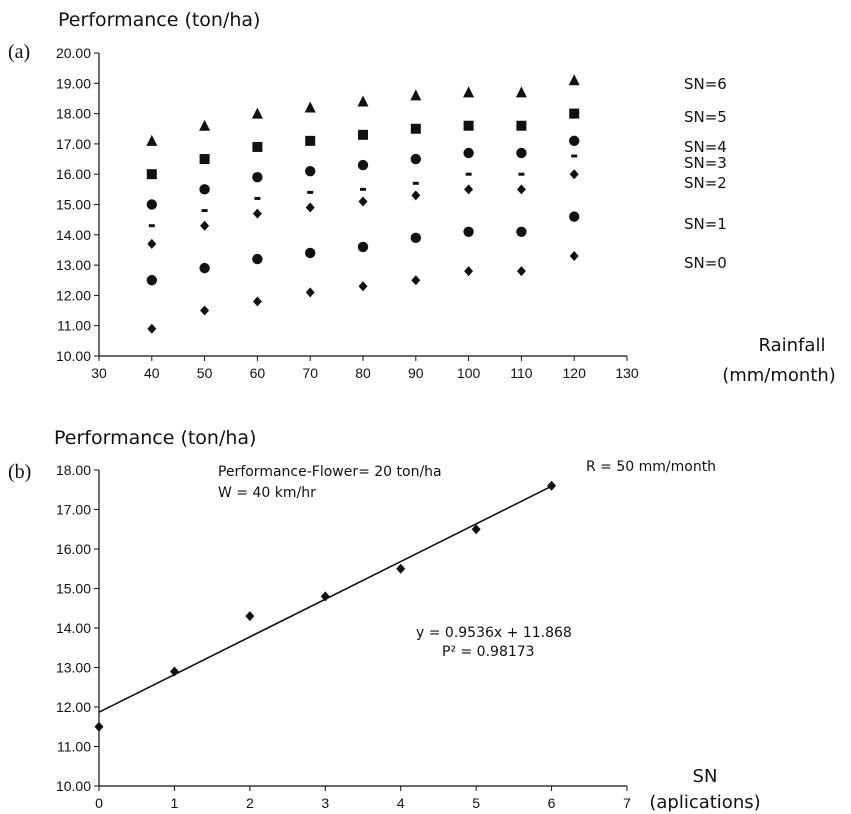 This screenshot has height=814, width=851. I want to click on chart-a-y-tick-label: 10.00, so click(73, 356).